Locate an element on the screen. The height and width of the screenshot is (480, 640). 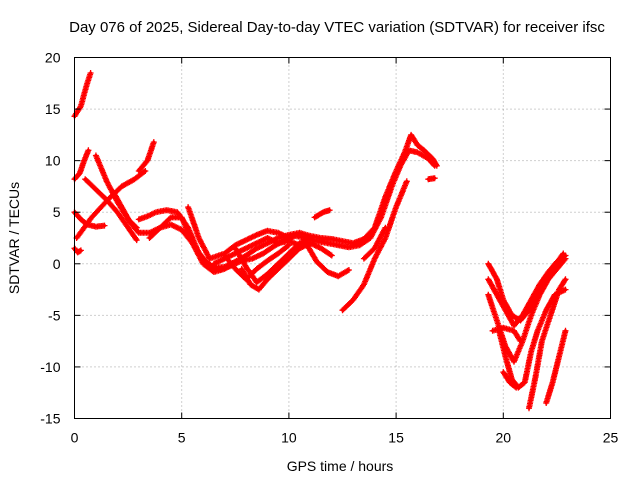
x-tick-label: 5 is located at coordinates (182, 438).